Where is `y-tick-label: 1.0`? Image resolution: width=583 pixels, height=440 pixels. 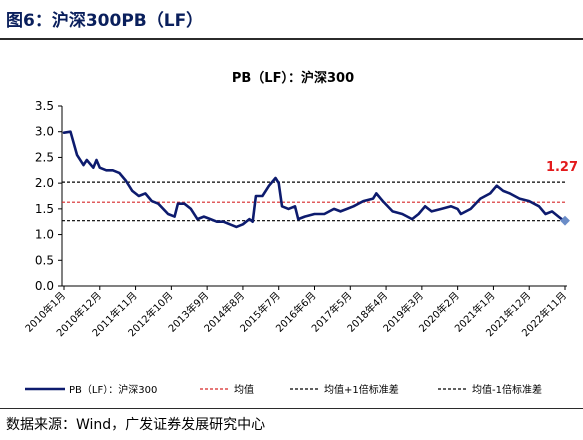
y-tick-label: 1.0 is located at coordinates (44, 235).